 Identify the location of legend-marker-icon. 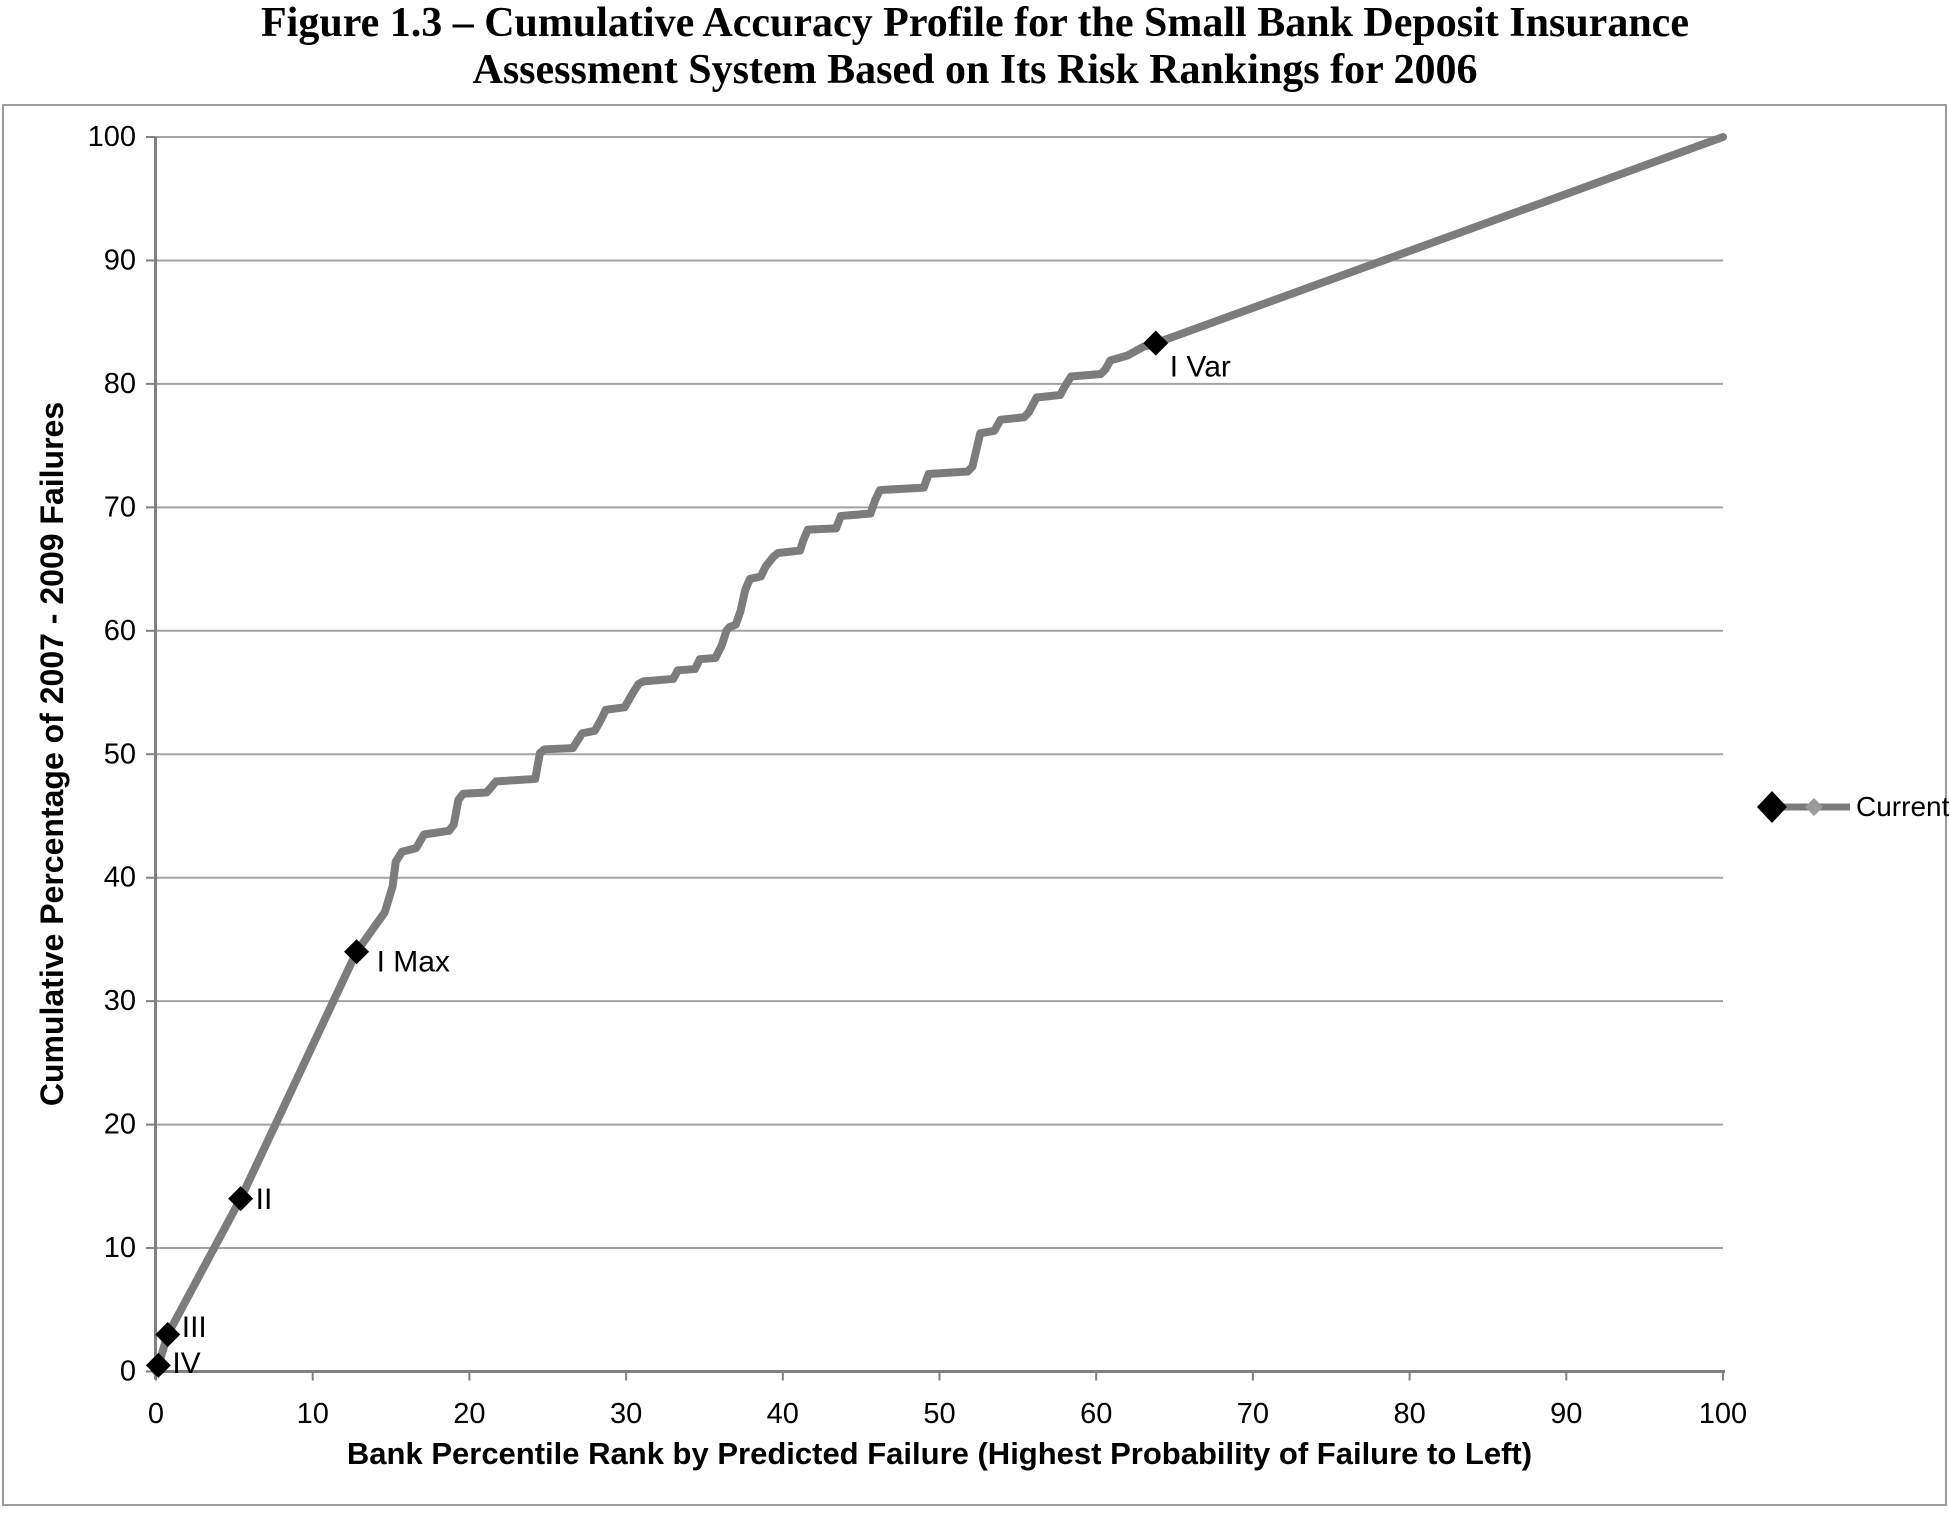
(1803, 807).